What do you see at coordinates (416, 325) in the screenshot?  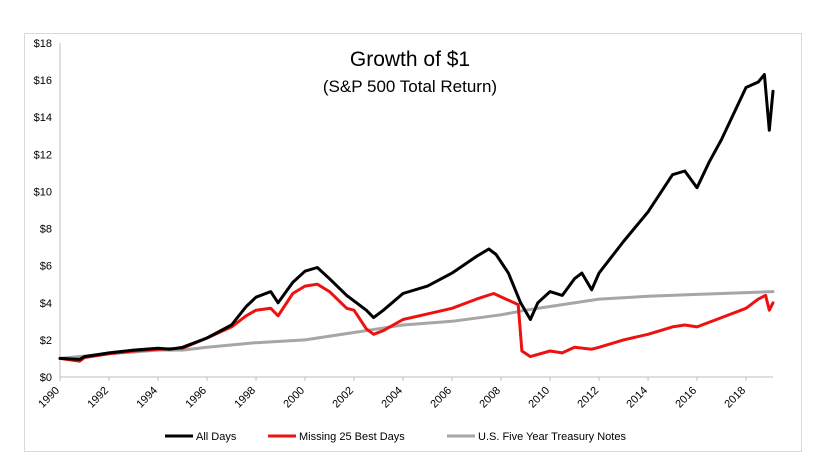 I see `treasury-notes-line` at bounding box center [416, 325].